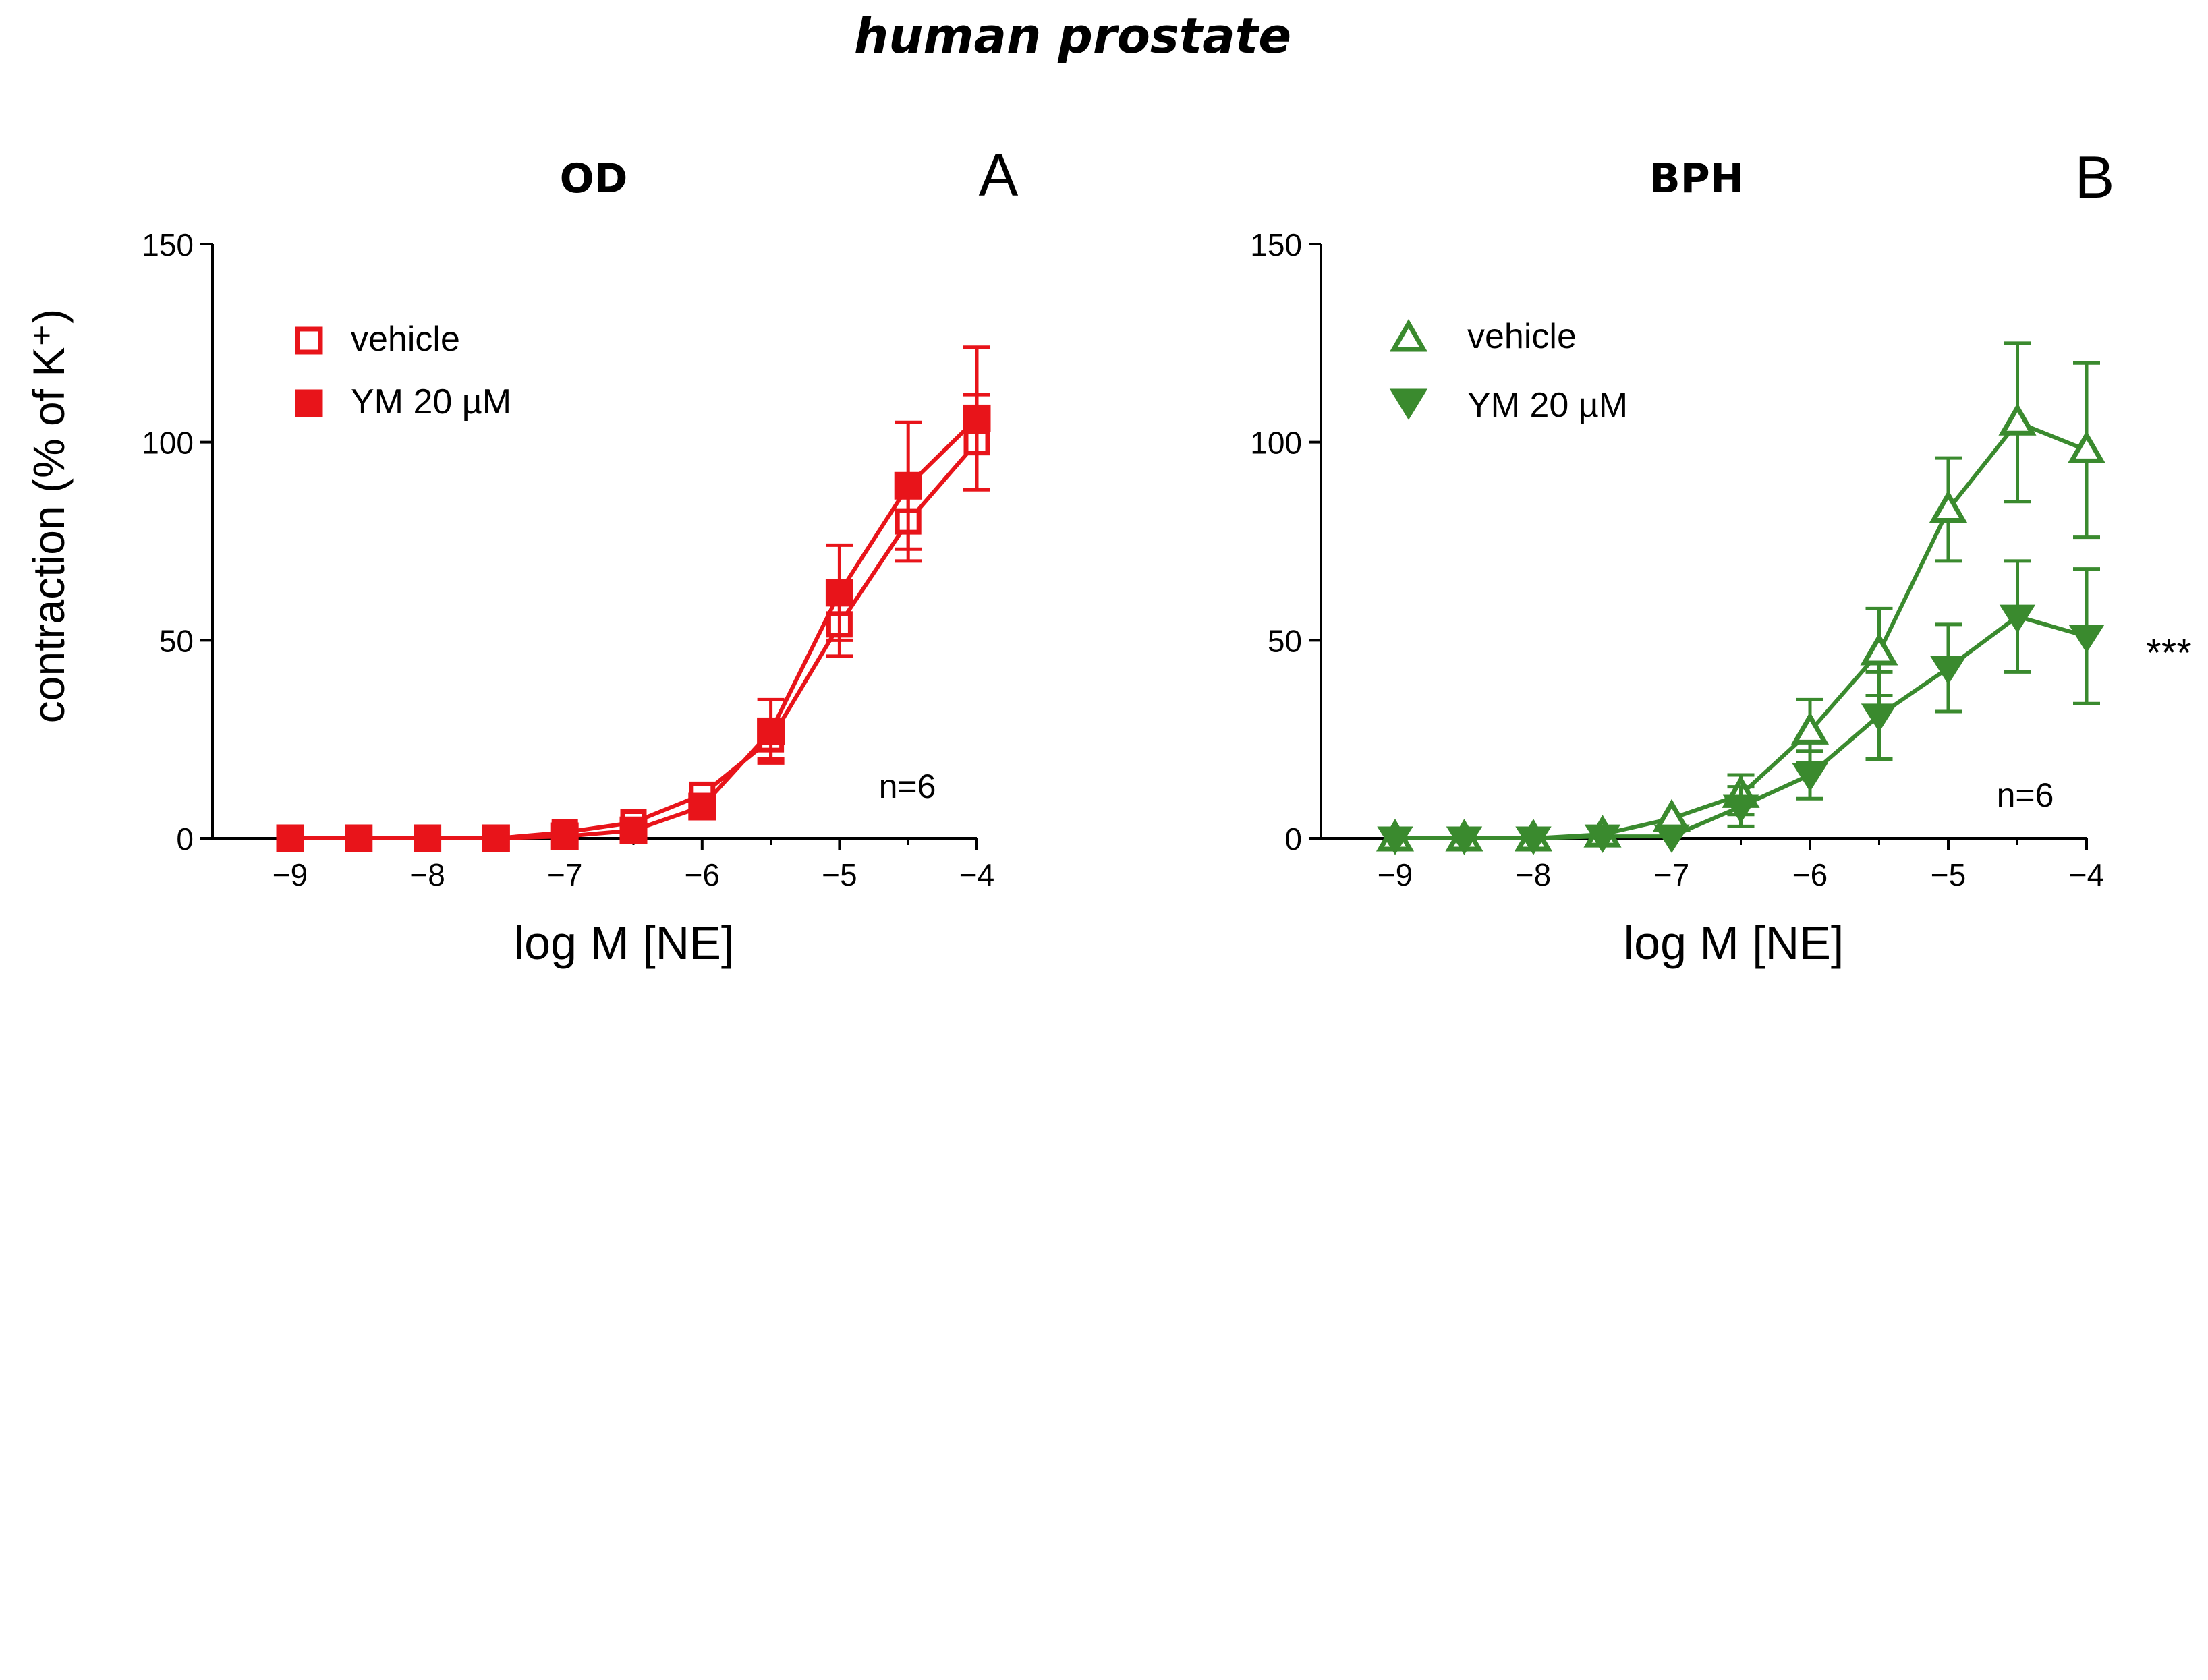  Describe the element at coordinates (1072, 35) in the screenshot. I see `figure-title: human prostate` at that location.